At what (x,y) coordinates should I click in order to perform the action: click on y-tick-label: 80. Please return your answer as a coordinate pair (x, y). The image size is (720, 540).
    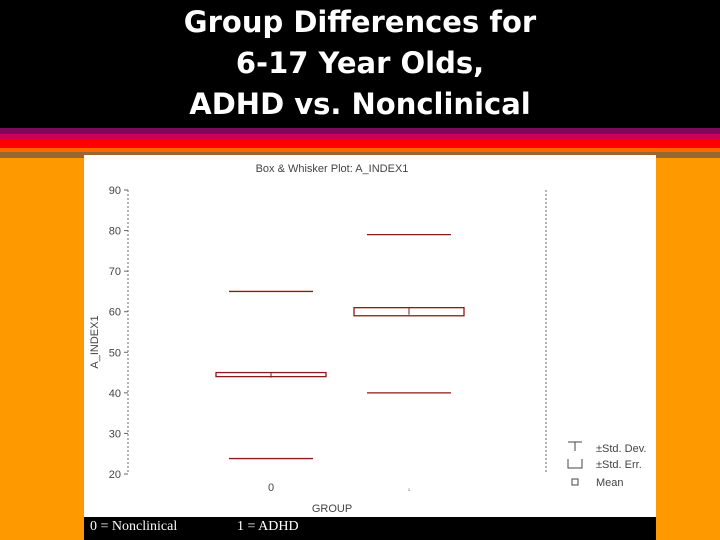
    Looking at the image, I should click on (115, 232).